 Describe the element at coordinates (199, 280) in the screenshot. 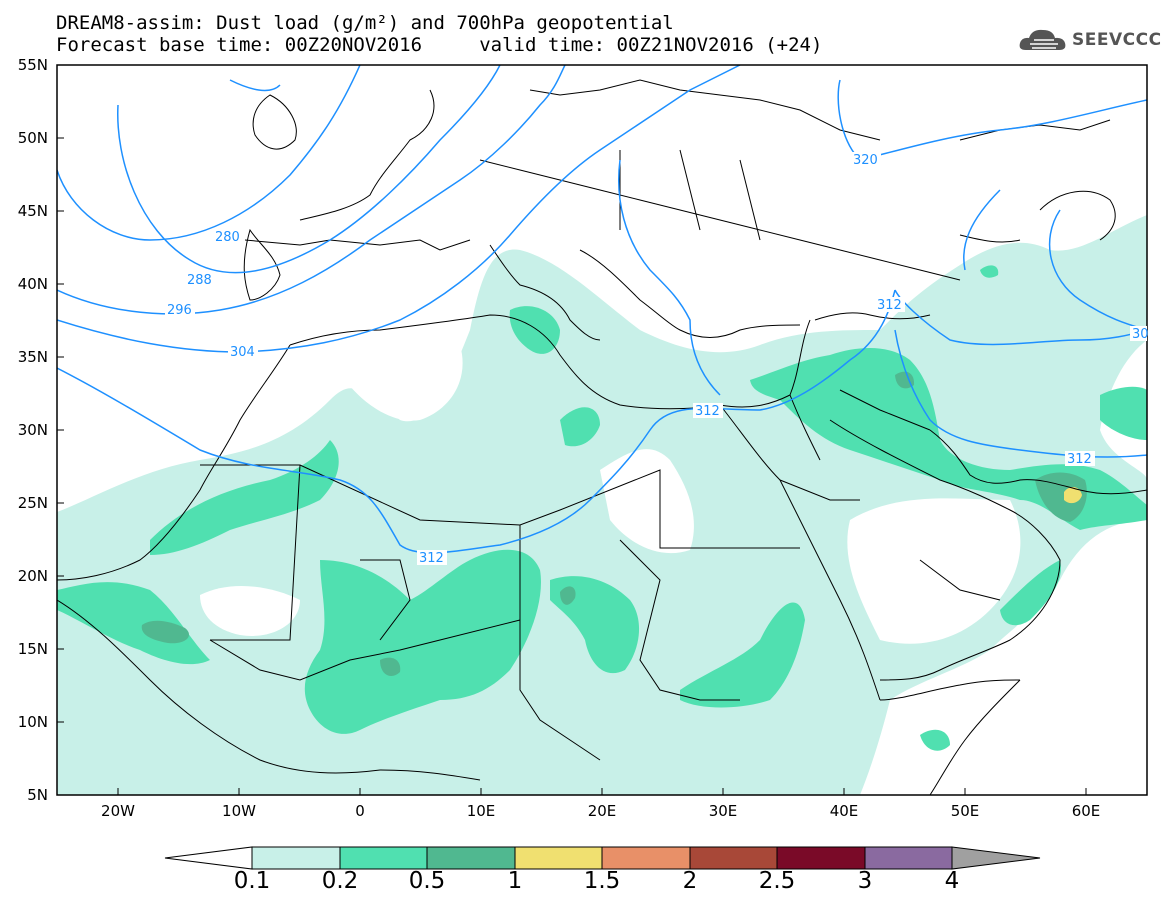

I see `contour-label: 288` at that location.